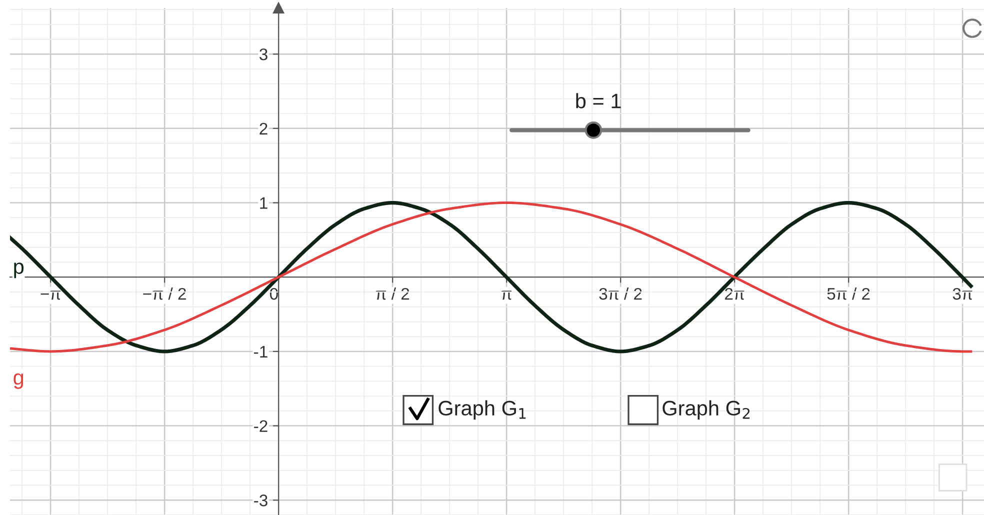 The width and height of the screenshot is (984, 515). What do you see at coordinates (261, 352) in the screenshot?
I see `y-tick-label: -1` at bounding box center [261, 352].